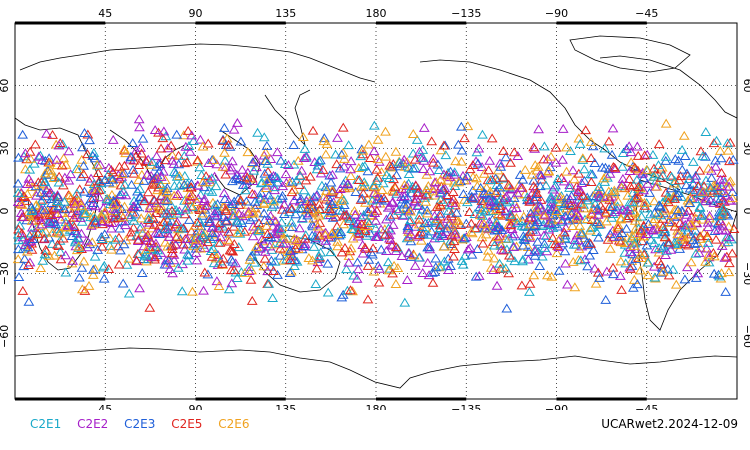 The image size is (750, 450). What do you see at coordinates (5, 336) in the screenshot?
I see `lat-tick-label-left: −60` at bounding box center [5, 336].